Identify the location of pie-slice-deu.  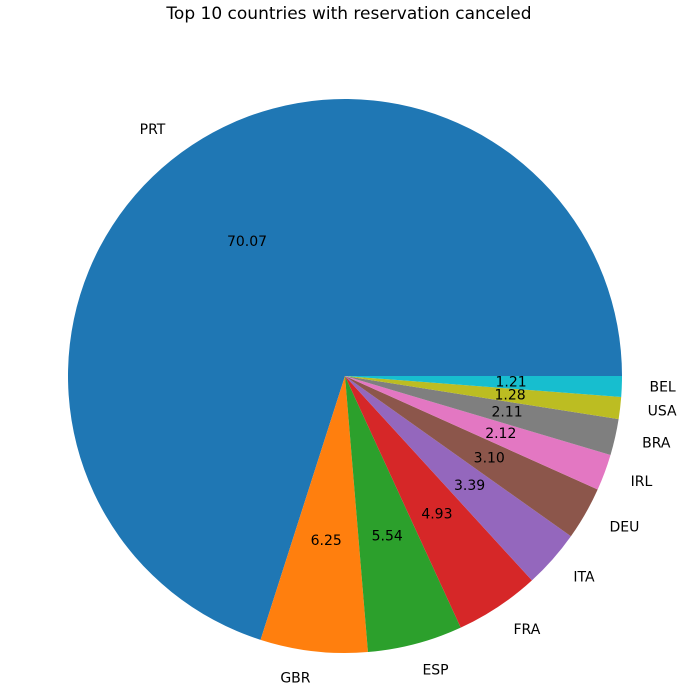
(471, 456).